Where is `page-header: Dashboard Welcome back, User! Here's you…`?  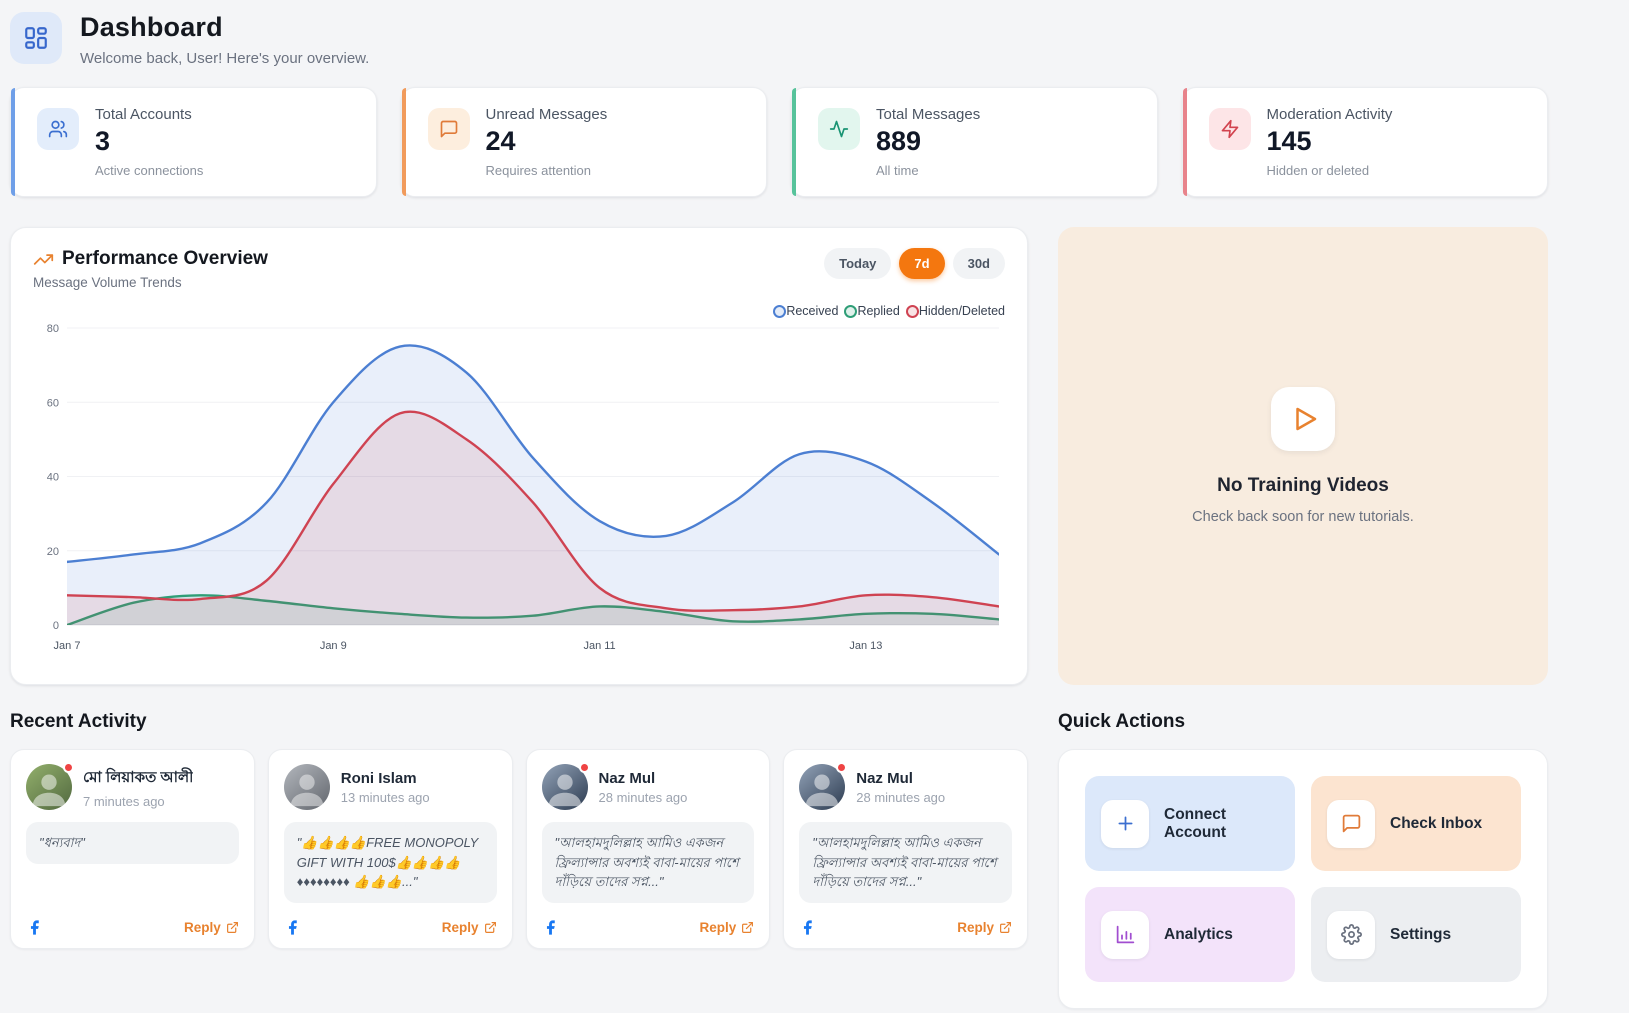
page-header: Dashboard Welcome back, User! Here's you… is located at coordinates (779, 39).